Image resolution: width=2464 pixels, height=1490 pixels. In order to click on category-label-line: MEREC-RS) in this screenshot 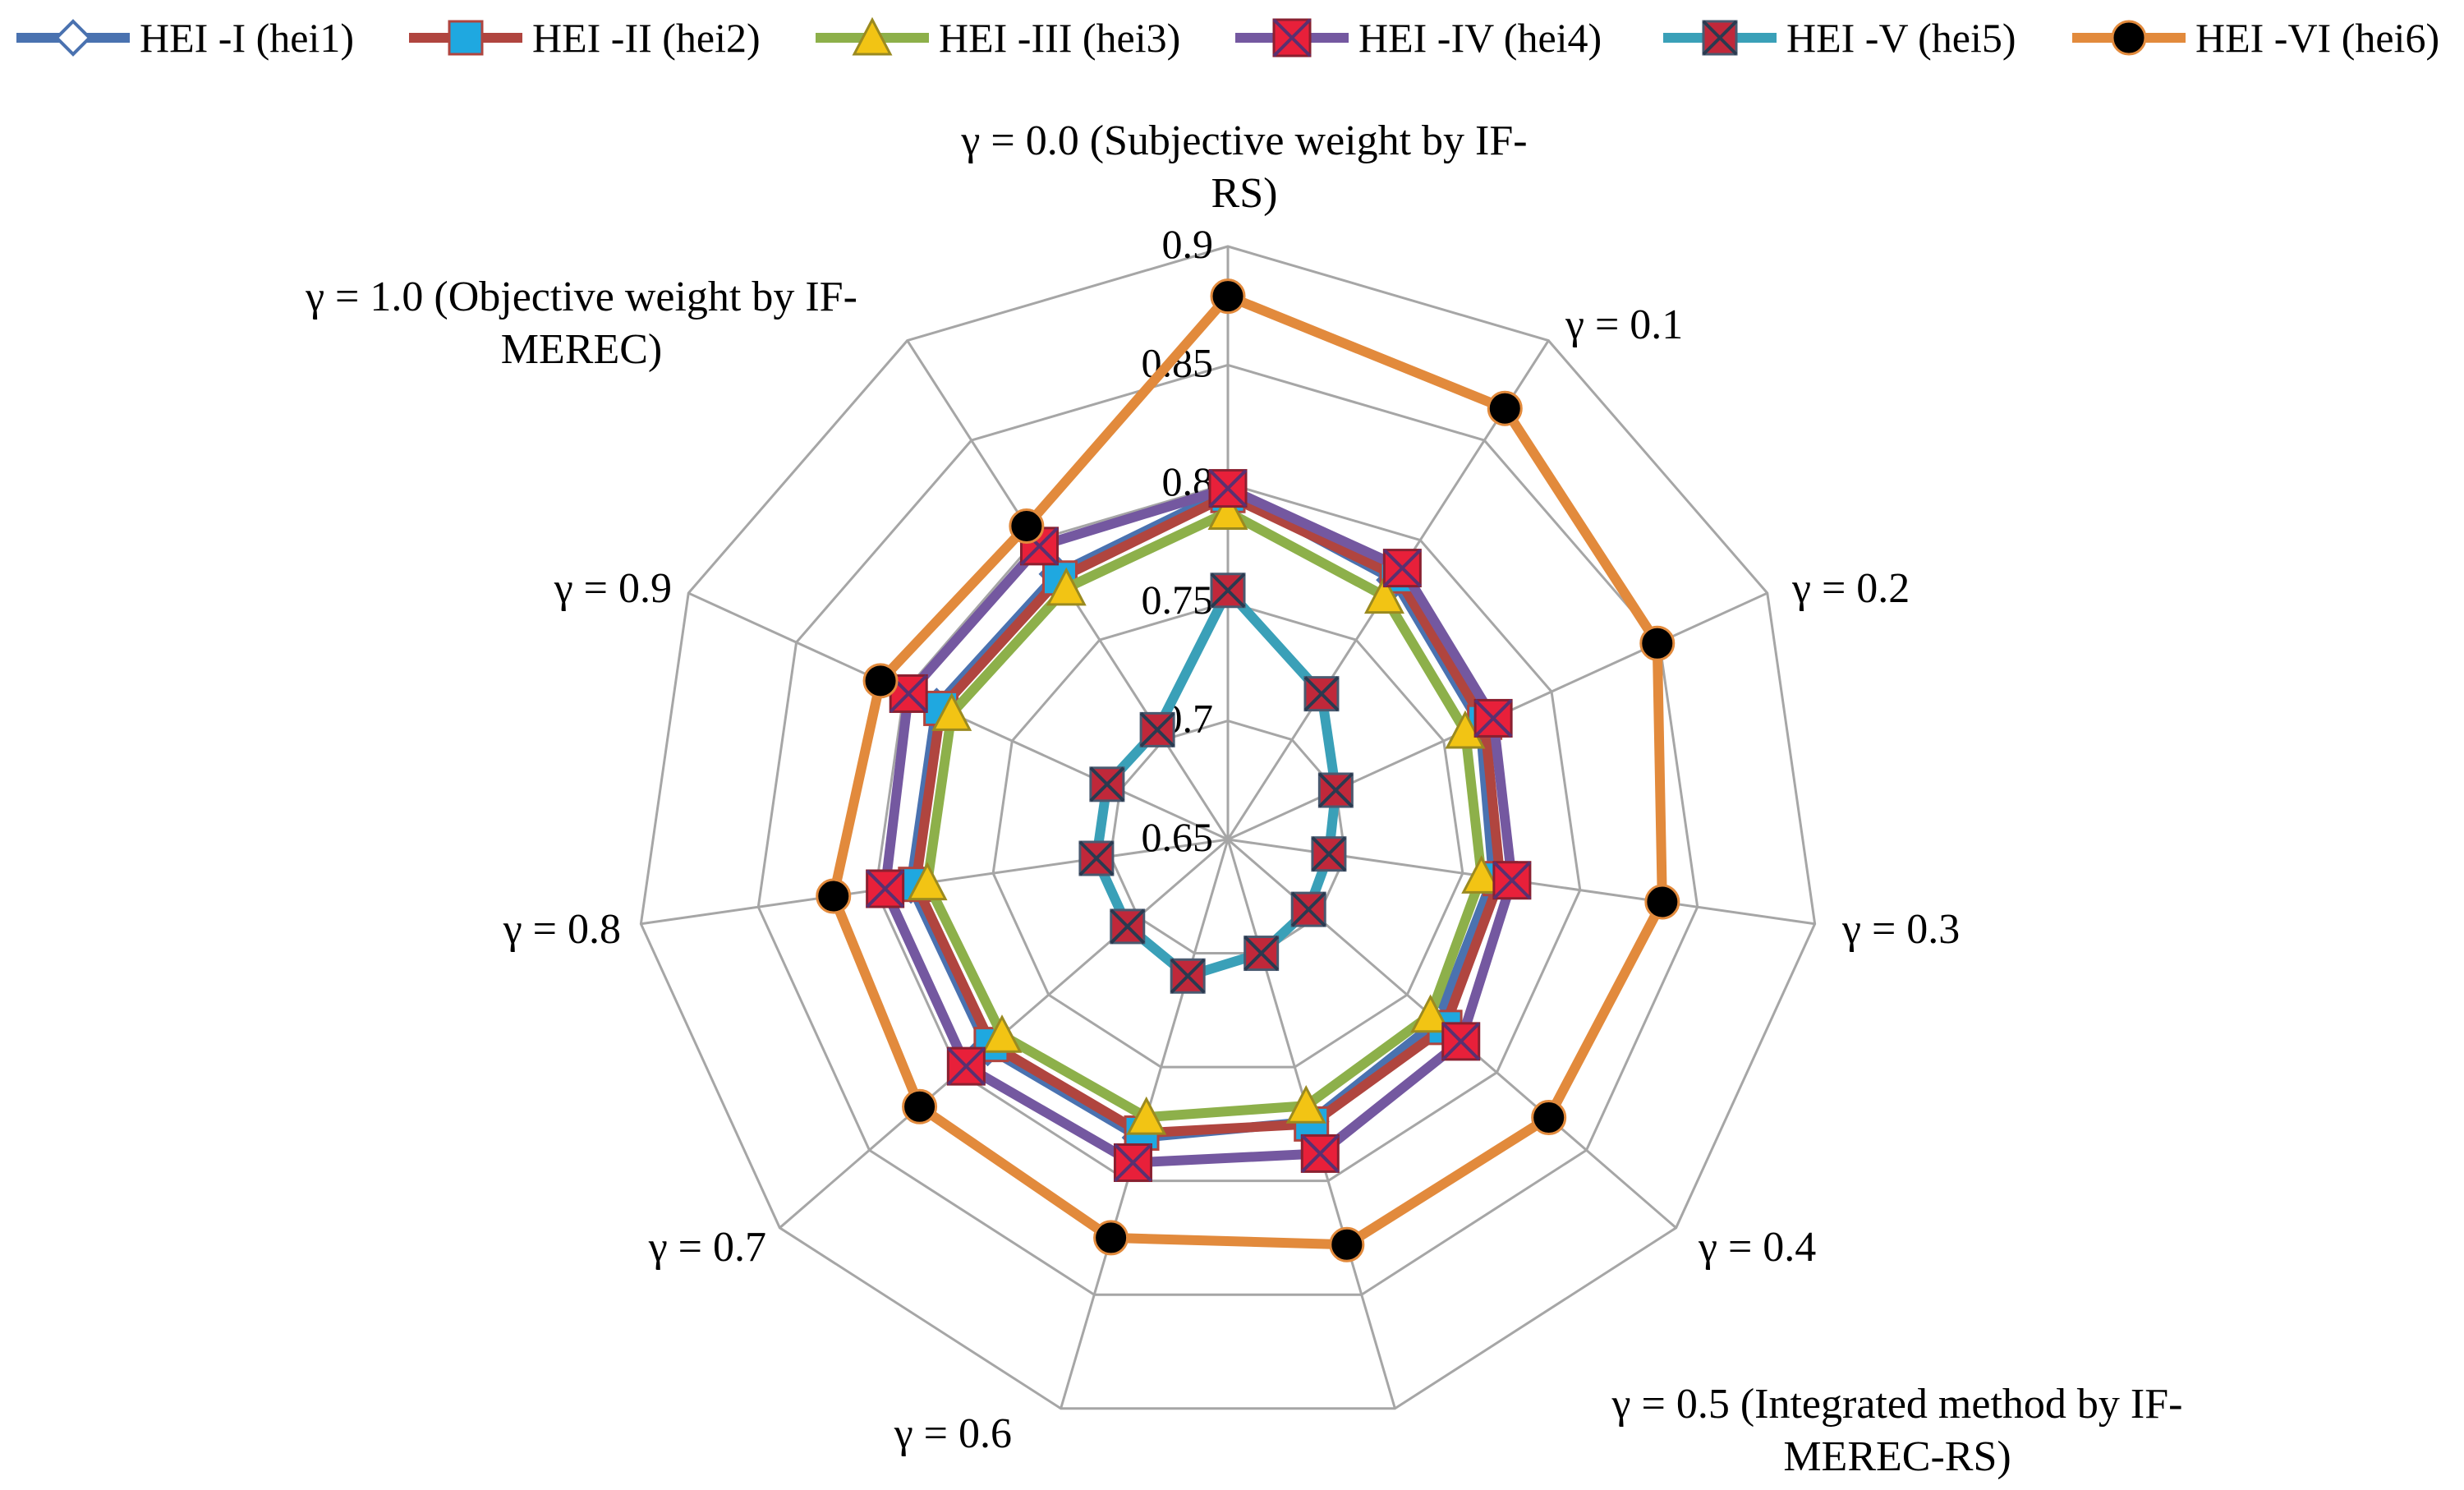, I will do `click(1897, 1456)`.